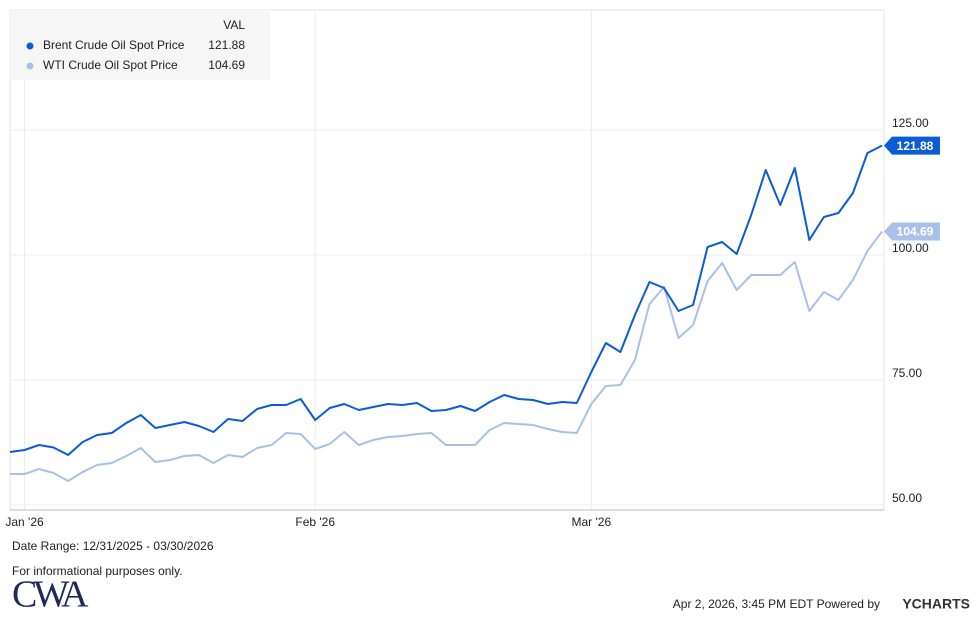 This screenshot has width=980, height=620. Describe the element at coordinates (114, 45) in the screenshot. I see `legend-label: Brent Crude Oil Spot Price` at that location.